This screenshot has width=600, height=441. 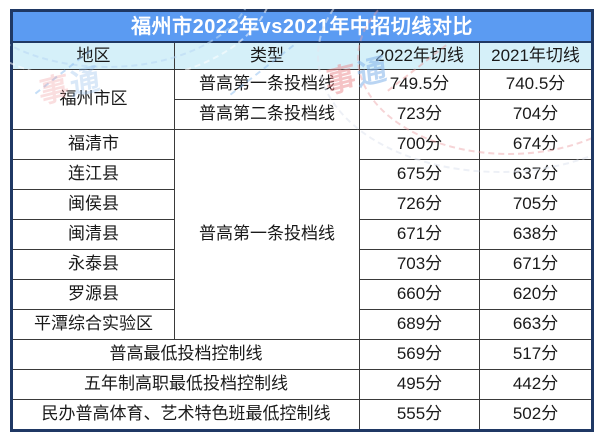 I want to click on header-row: 地区 类型 2022年切线 2021年切线, so click(x=302, y=55).